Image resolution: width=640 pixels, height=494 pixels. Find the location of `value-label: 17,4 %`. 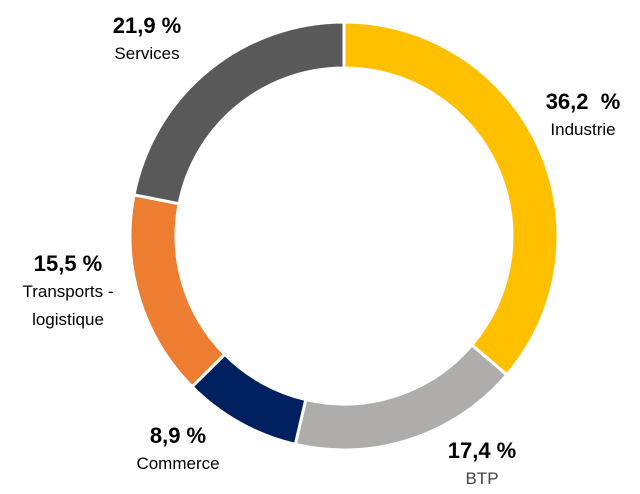

value-label: 17,4 % is located at coordinates (482, 450).